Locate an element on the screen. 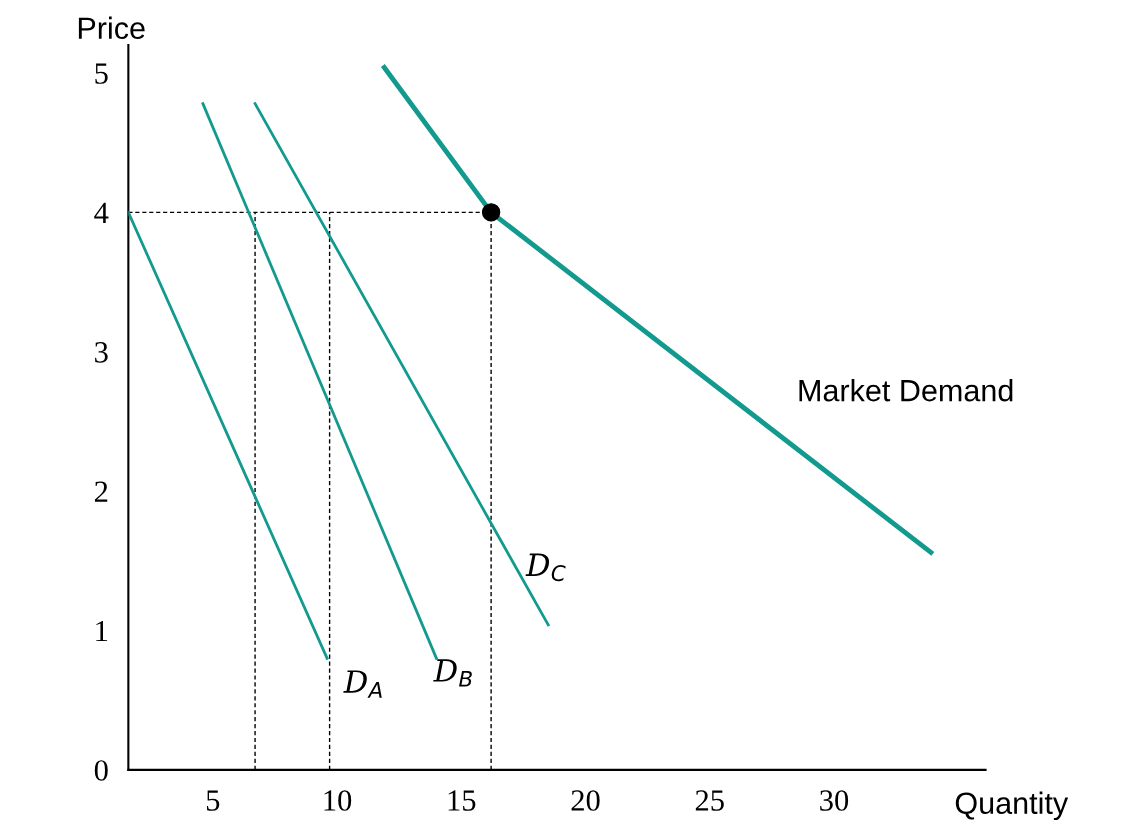 This screenshot has height=835, width=1146. y-tick-label: 0 is located at coordinates (101, 770).